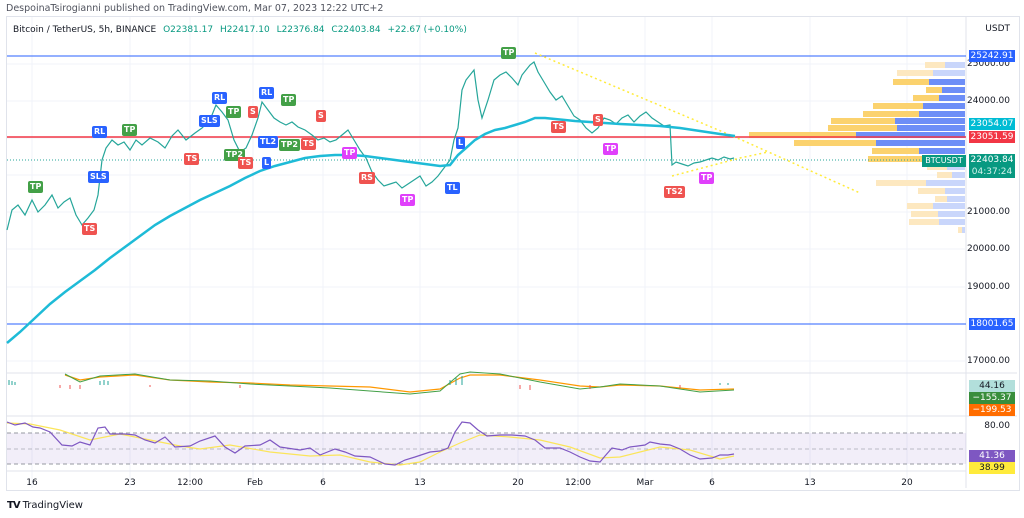  What do you see at coordinates (32, 483) in the screenshot?
I see `time-tick: 16` at bounding box center [32, 483].